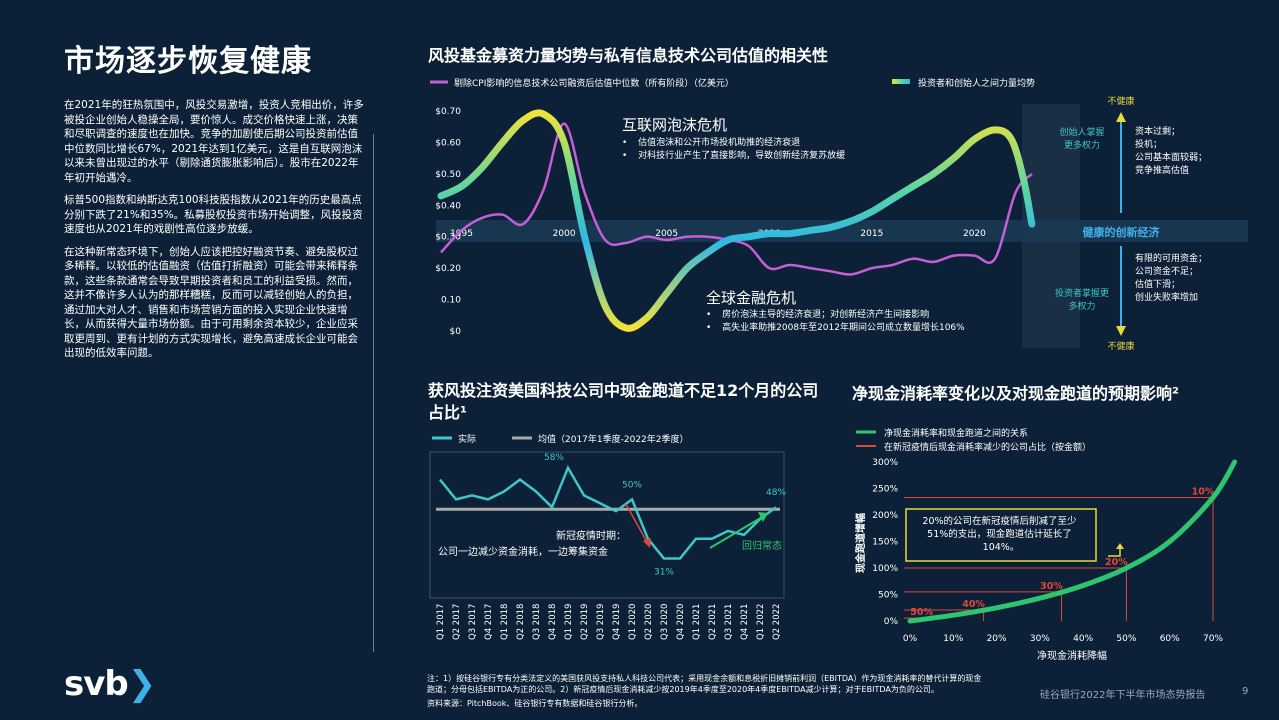 The width and height of the screenshot is (1279, 720). Describe the element at coordinates (1081, 138) in the screenshot. I see `founders-power: 创始人掌握更多权力` at that location.